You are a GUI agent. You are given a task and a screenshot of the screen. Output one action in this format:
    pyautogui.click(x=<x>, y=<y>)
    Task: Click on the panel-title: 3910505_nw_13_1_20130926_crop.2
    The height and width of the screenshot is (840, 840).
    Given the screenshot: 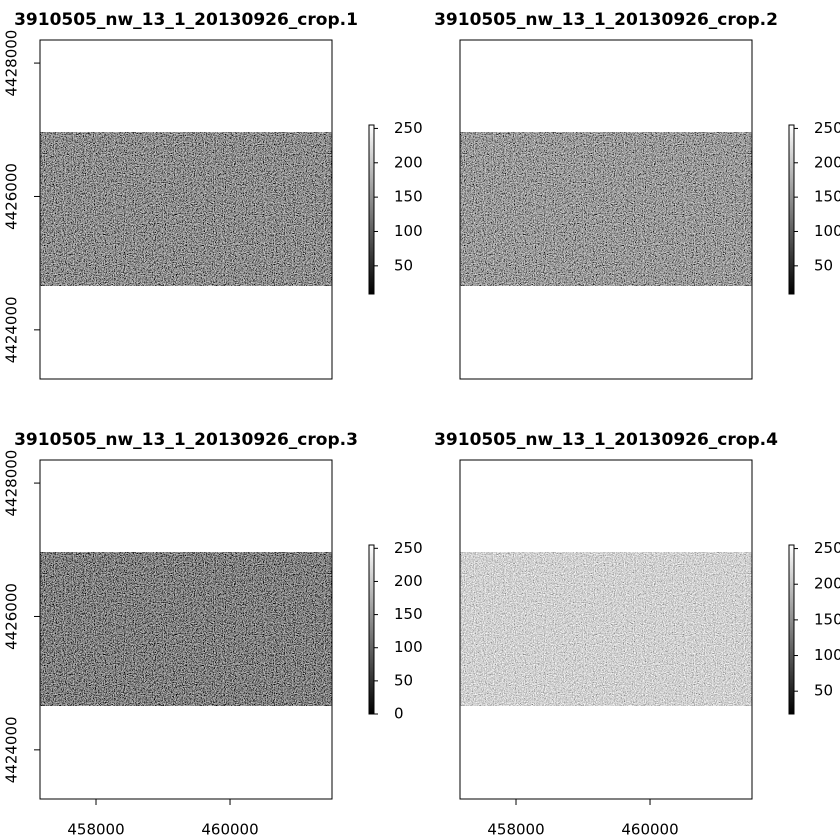 What is the action you would take?
    pyautogui.click(x=606, y=20)
    